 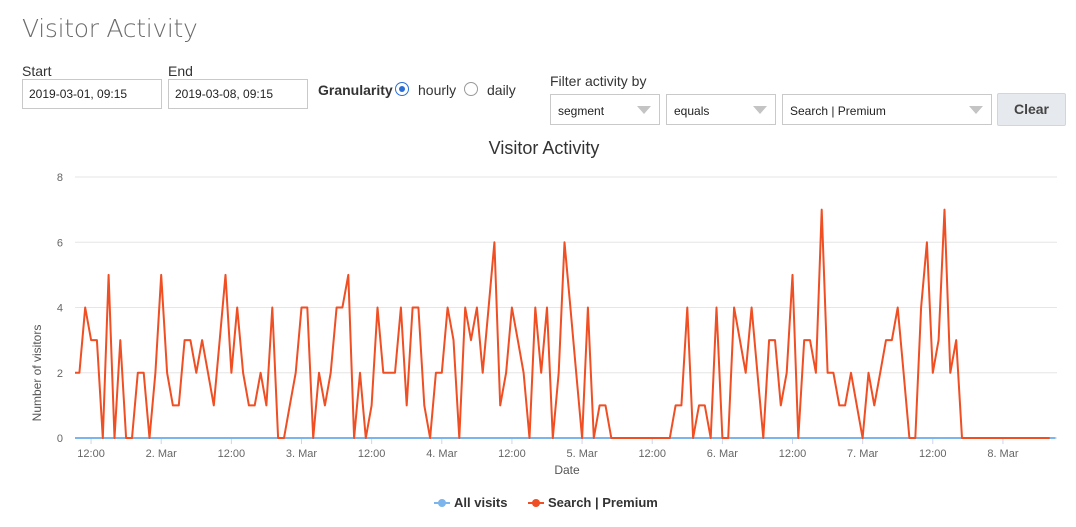 I want to click on x-tick-label: 3. Mar, so click(x=302, y=454).